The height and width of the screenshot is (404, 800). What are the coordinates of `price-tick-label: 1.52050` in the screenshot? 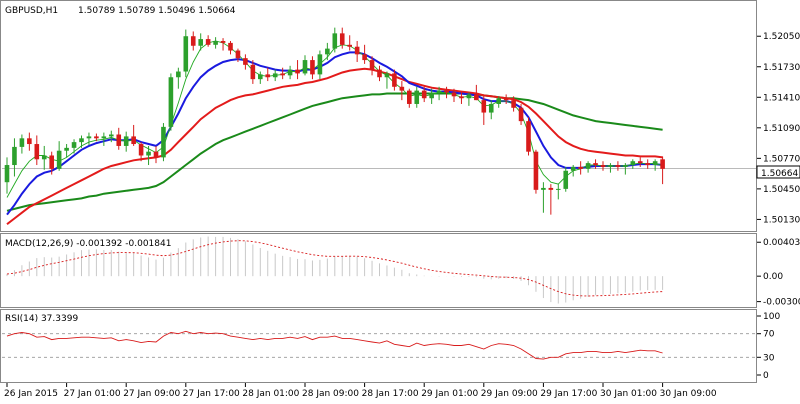 It's located at (781, 37).